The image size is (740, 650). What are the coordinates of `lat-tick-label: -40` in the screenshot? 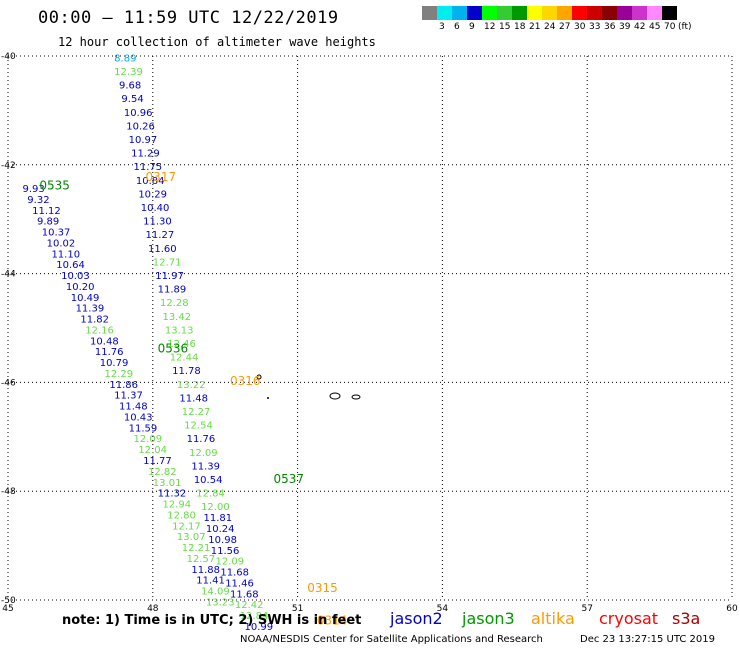 It's located at (8, 57).